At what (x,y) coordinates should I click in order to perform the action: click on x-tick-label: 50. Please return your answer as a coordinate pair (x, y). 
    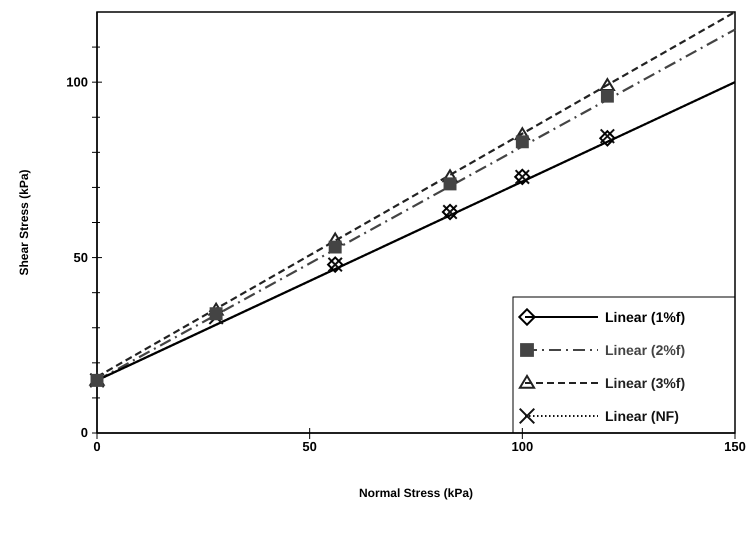
    Looking at the image, I should click on (309, 446).